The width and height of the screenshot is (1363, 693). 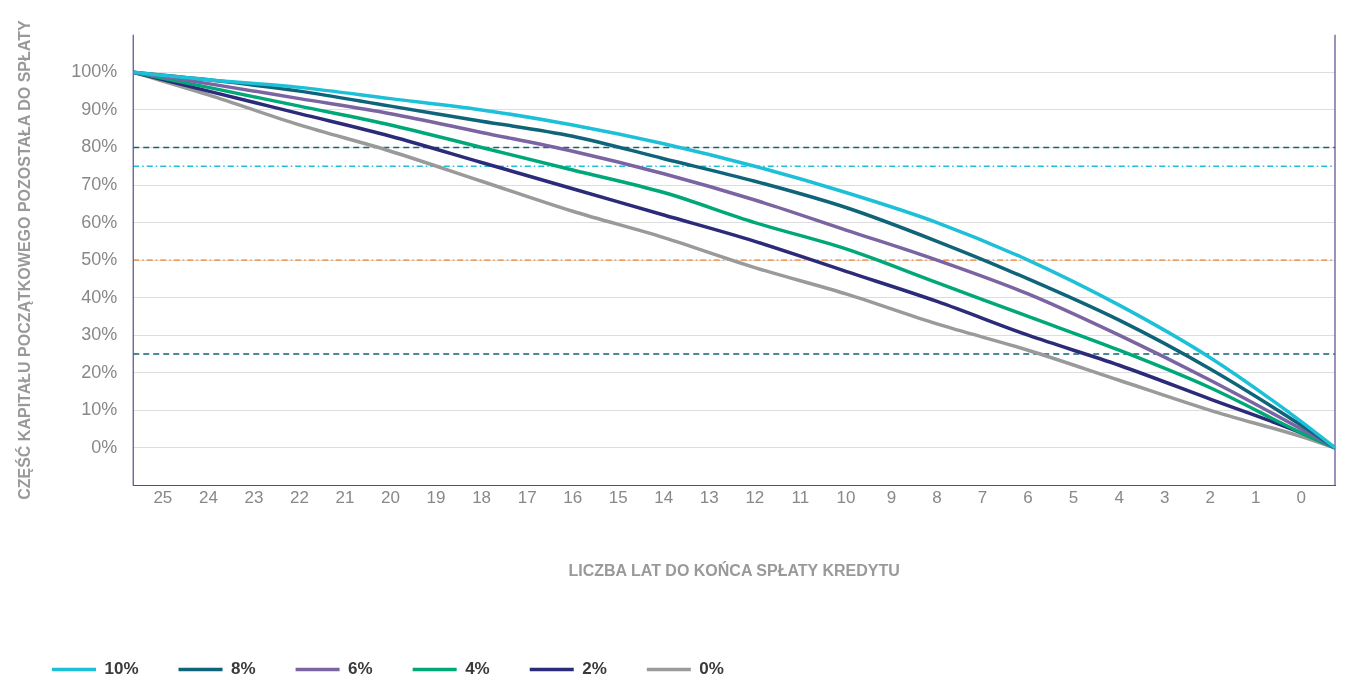 I want to click on y-tick-label: 0%, so click(x=104, y=446).